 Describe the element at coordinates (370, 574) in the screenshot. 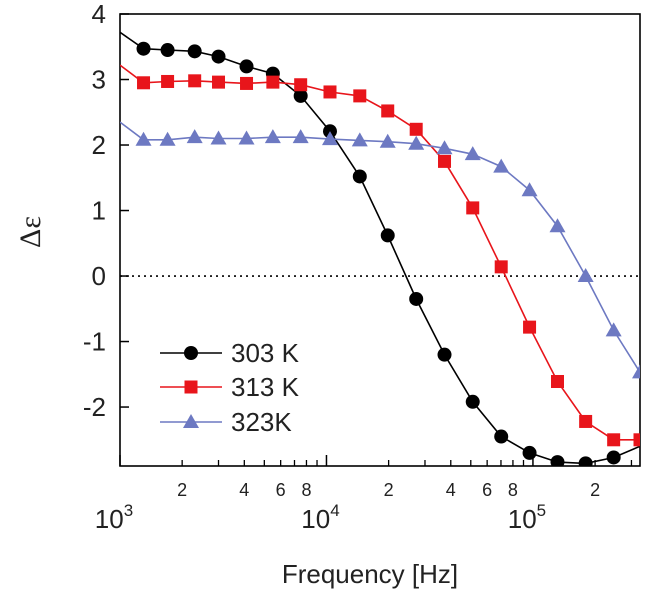

I see `x-axis-label: Frequency [Hz]` at that location.